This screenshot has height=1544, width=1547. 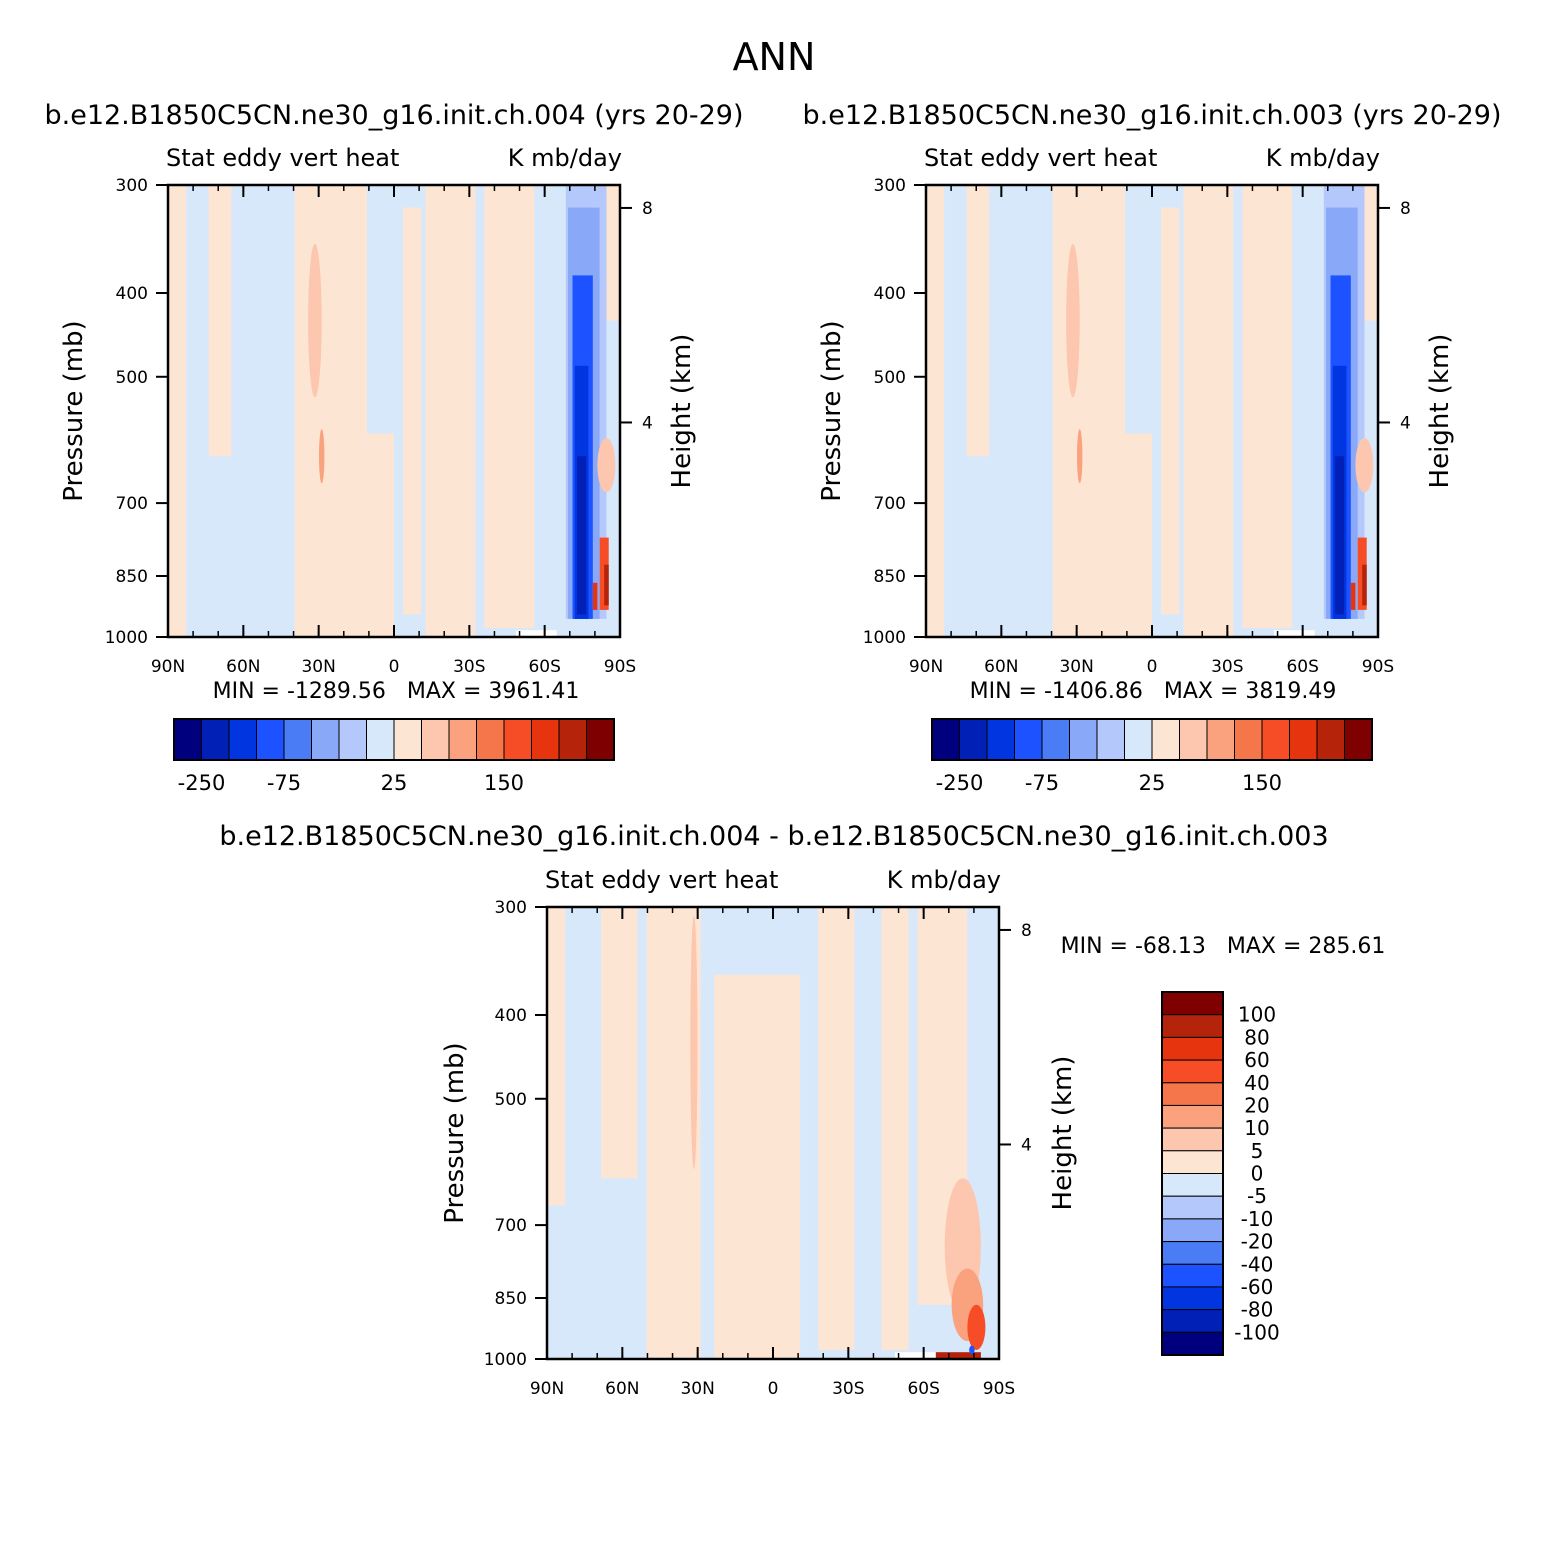 I want to click on colorbar-label: -10, so click(x=1257, y=1219).